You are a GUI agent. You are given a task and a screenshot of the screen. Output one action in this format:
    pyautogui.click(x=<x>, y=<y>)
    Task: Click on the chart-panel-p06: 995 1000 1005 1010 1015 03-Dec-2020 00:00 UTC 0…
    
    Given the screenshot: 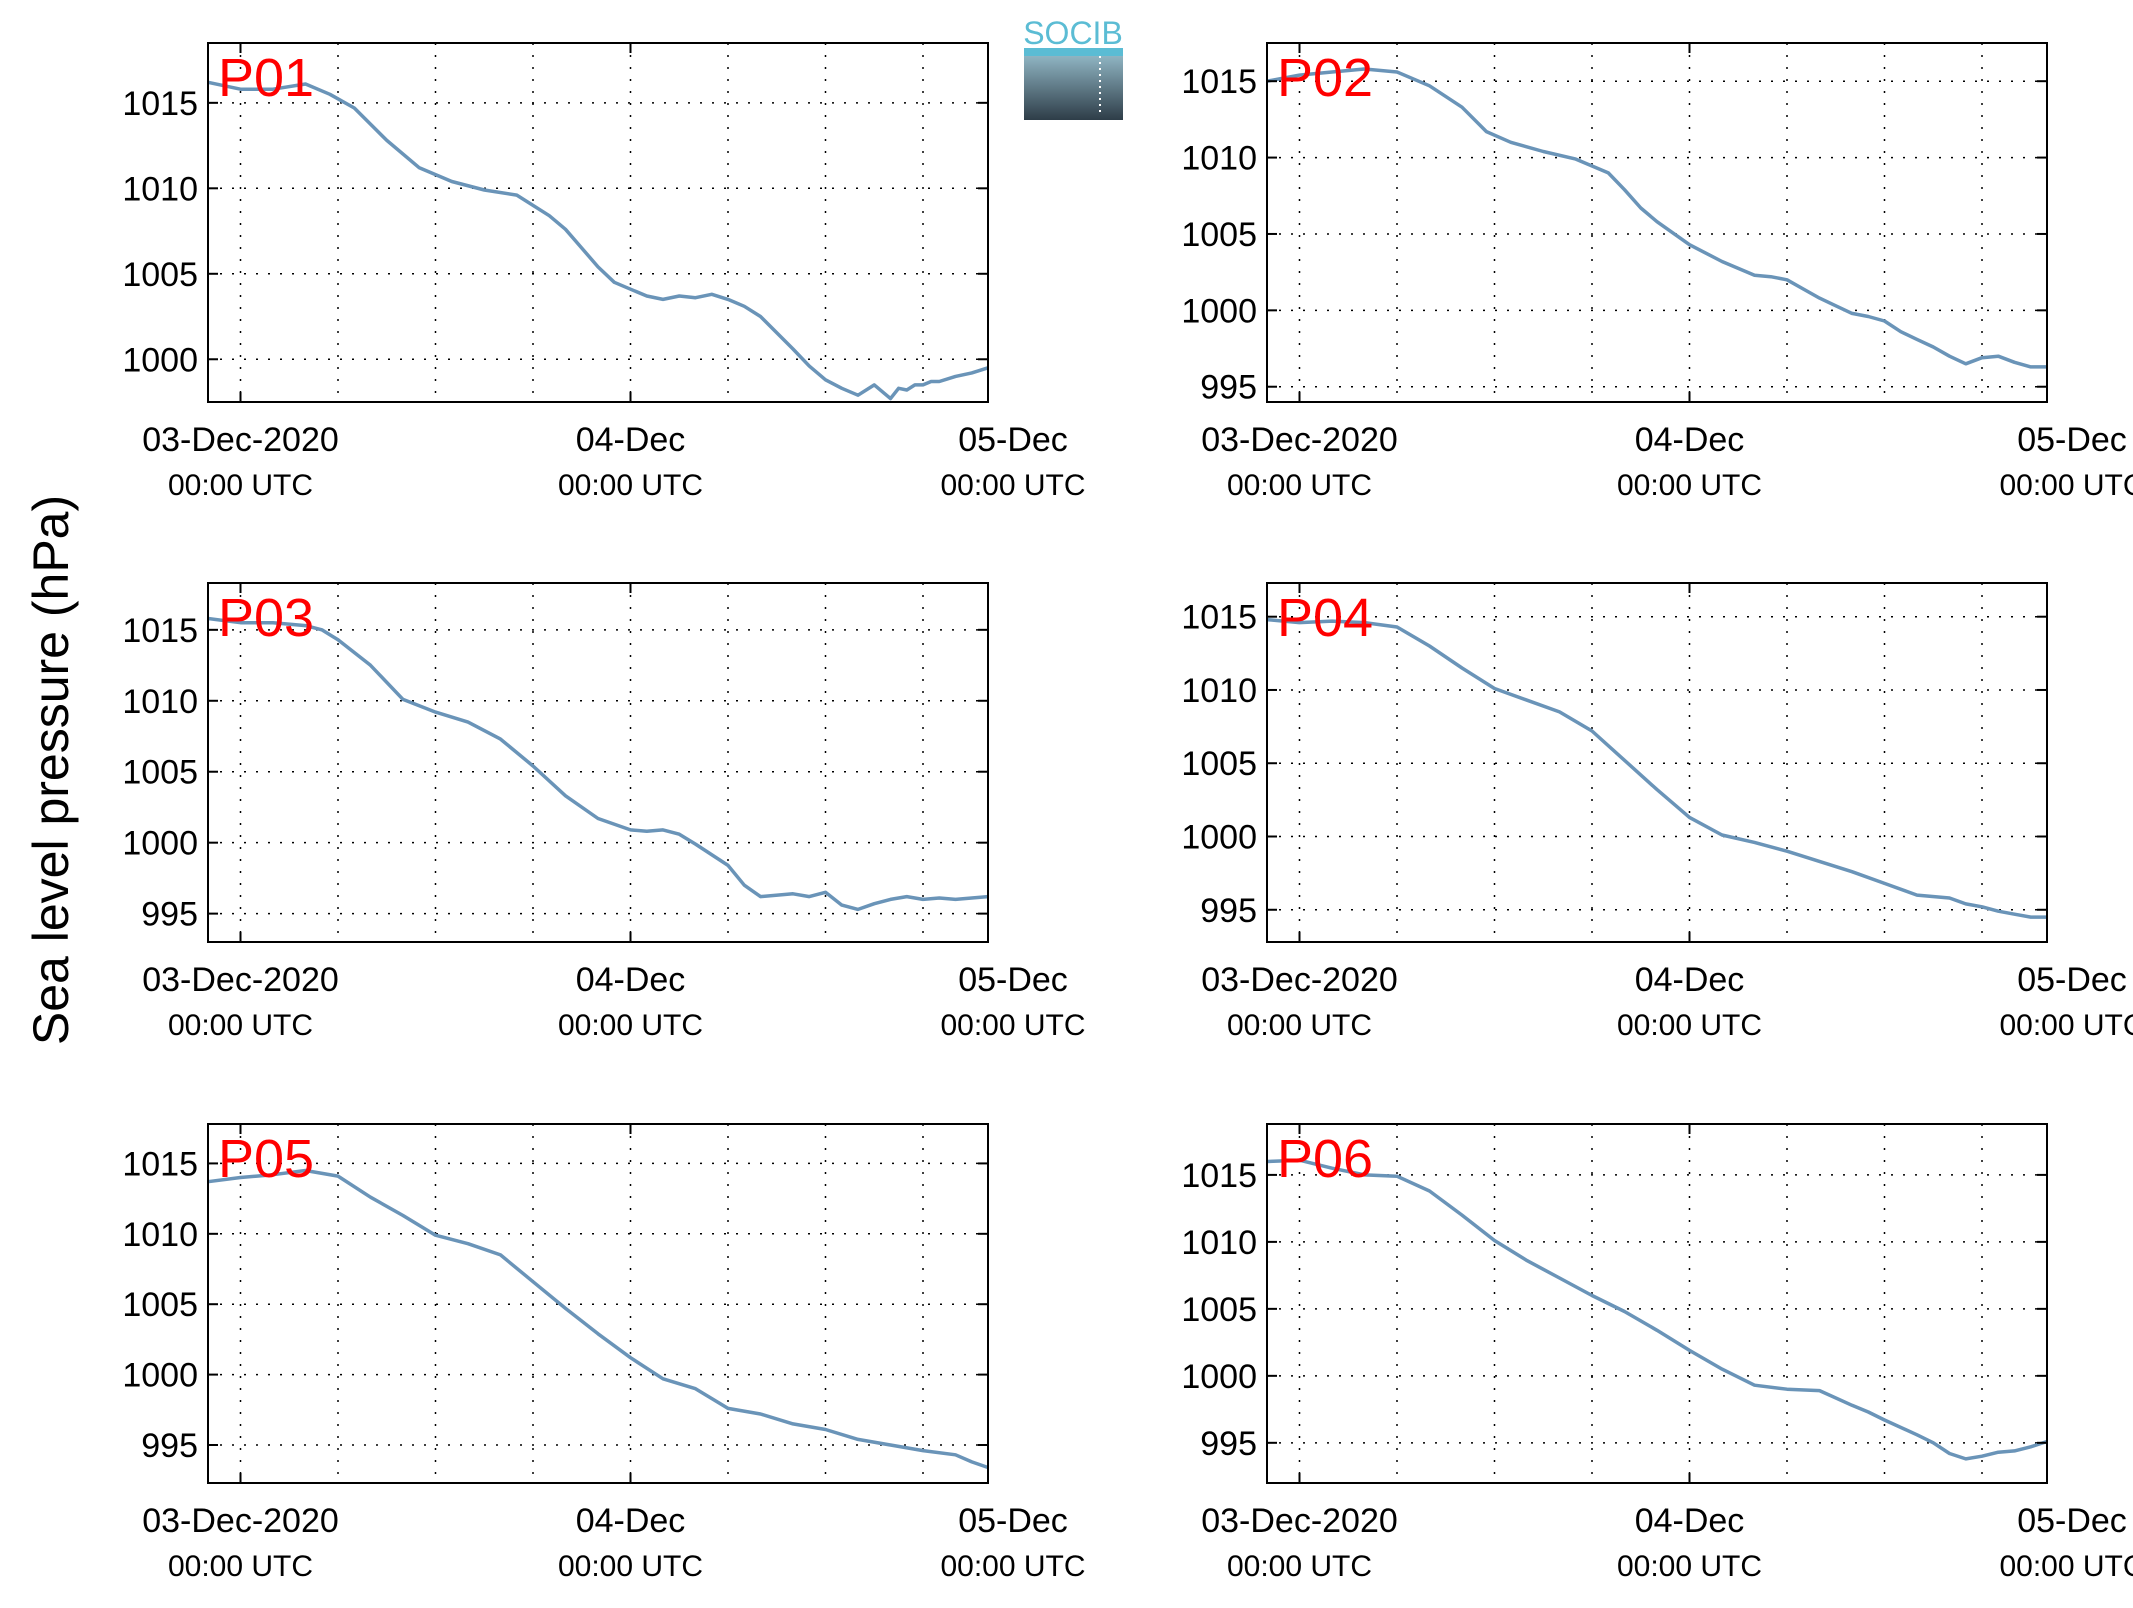 What is the action you would take?
    pyautogui.click(x=1657, y=1353)
    